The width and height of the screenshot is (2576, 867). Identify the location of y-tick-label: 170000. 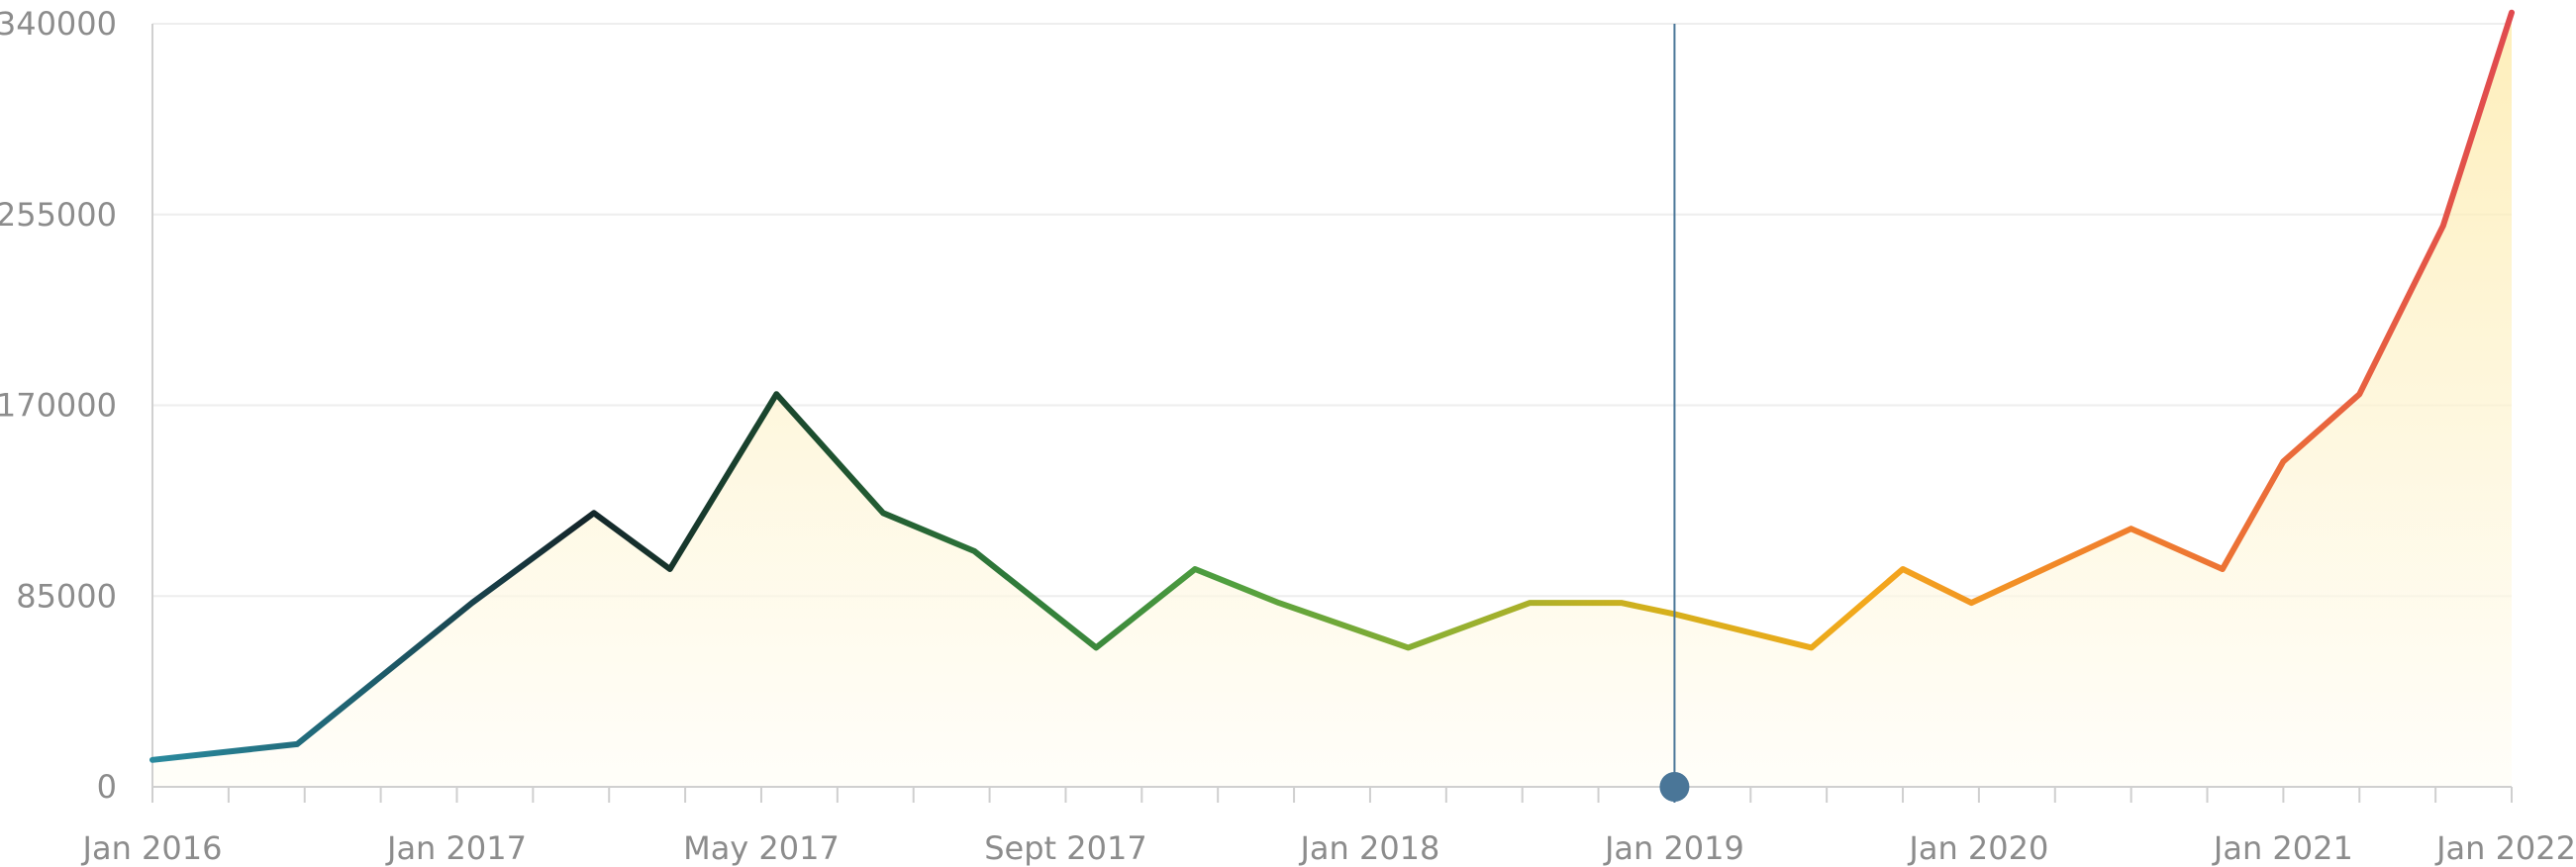
(58, 406).